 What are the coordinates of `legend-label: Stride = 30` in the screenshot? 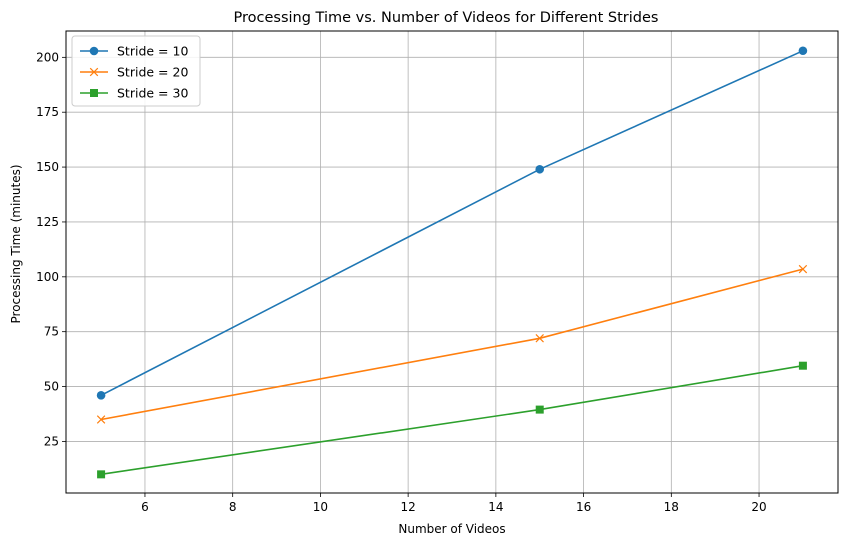 It's located at (152, 93).